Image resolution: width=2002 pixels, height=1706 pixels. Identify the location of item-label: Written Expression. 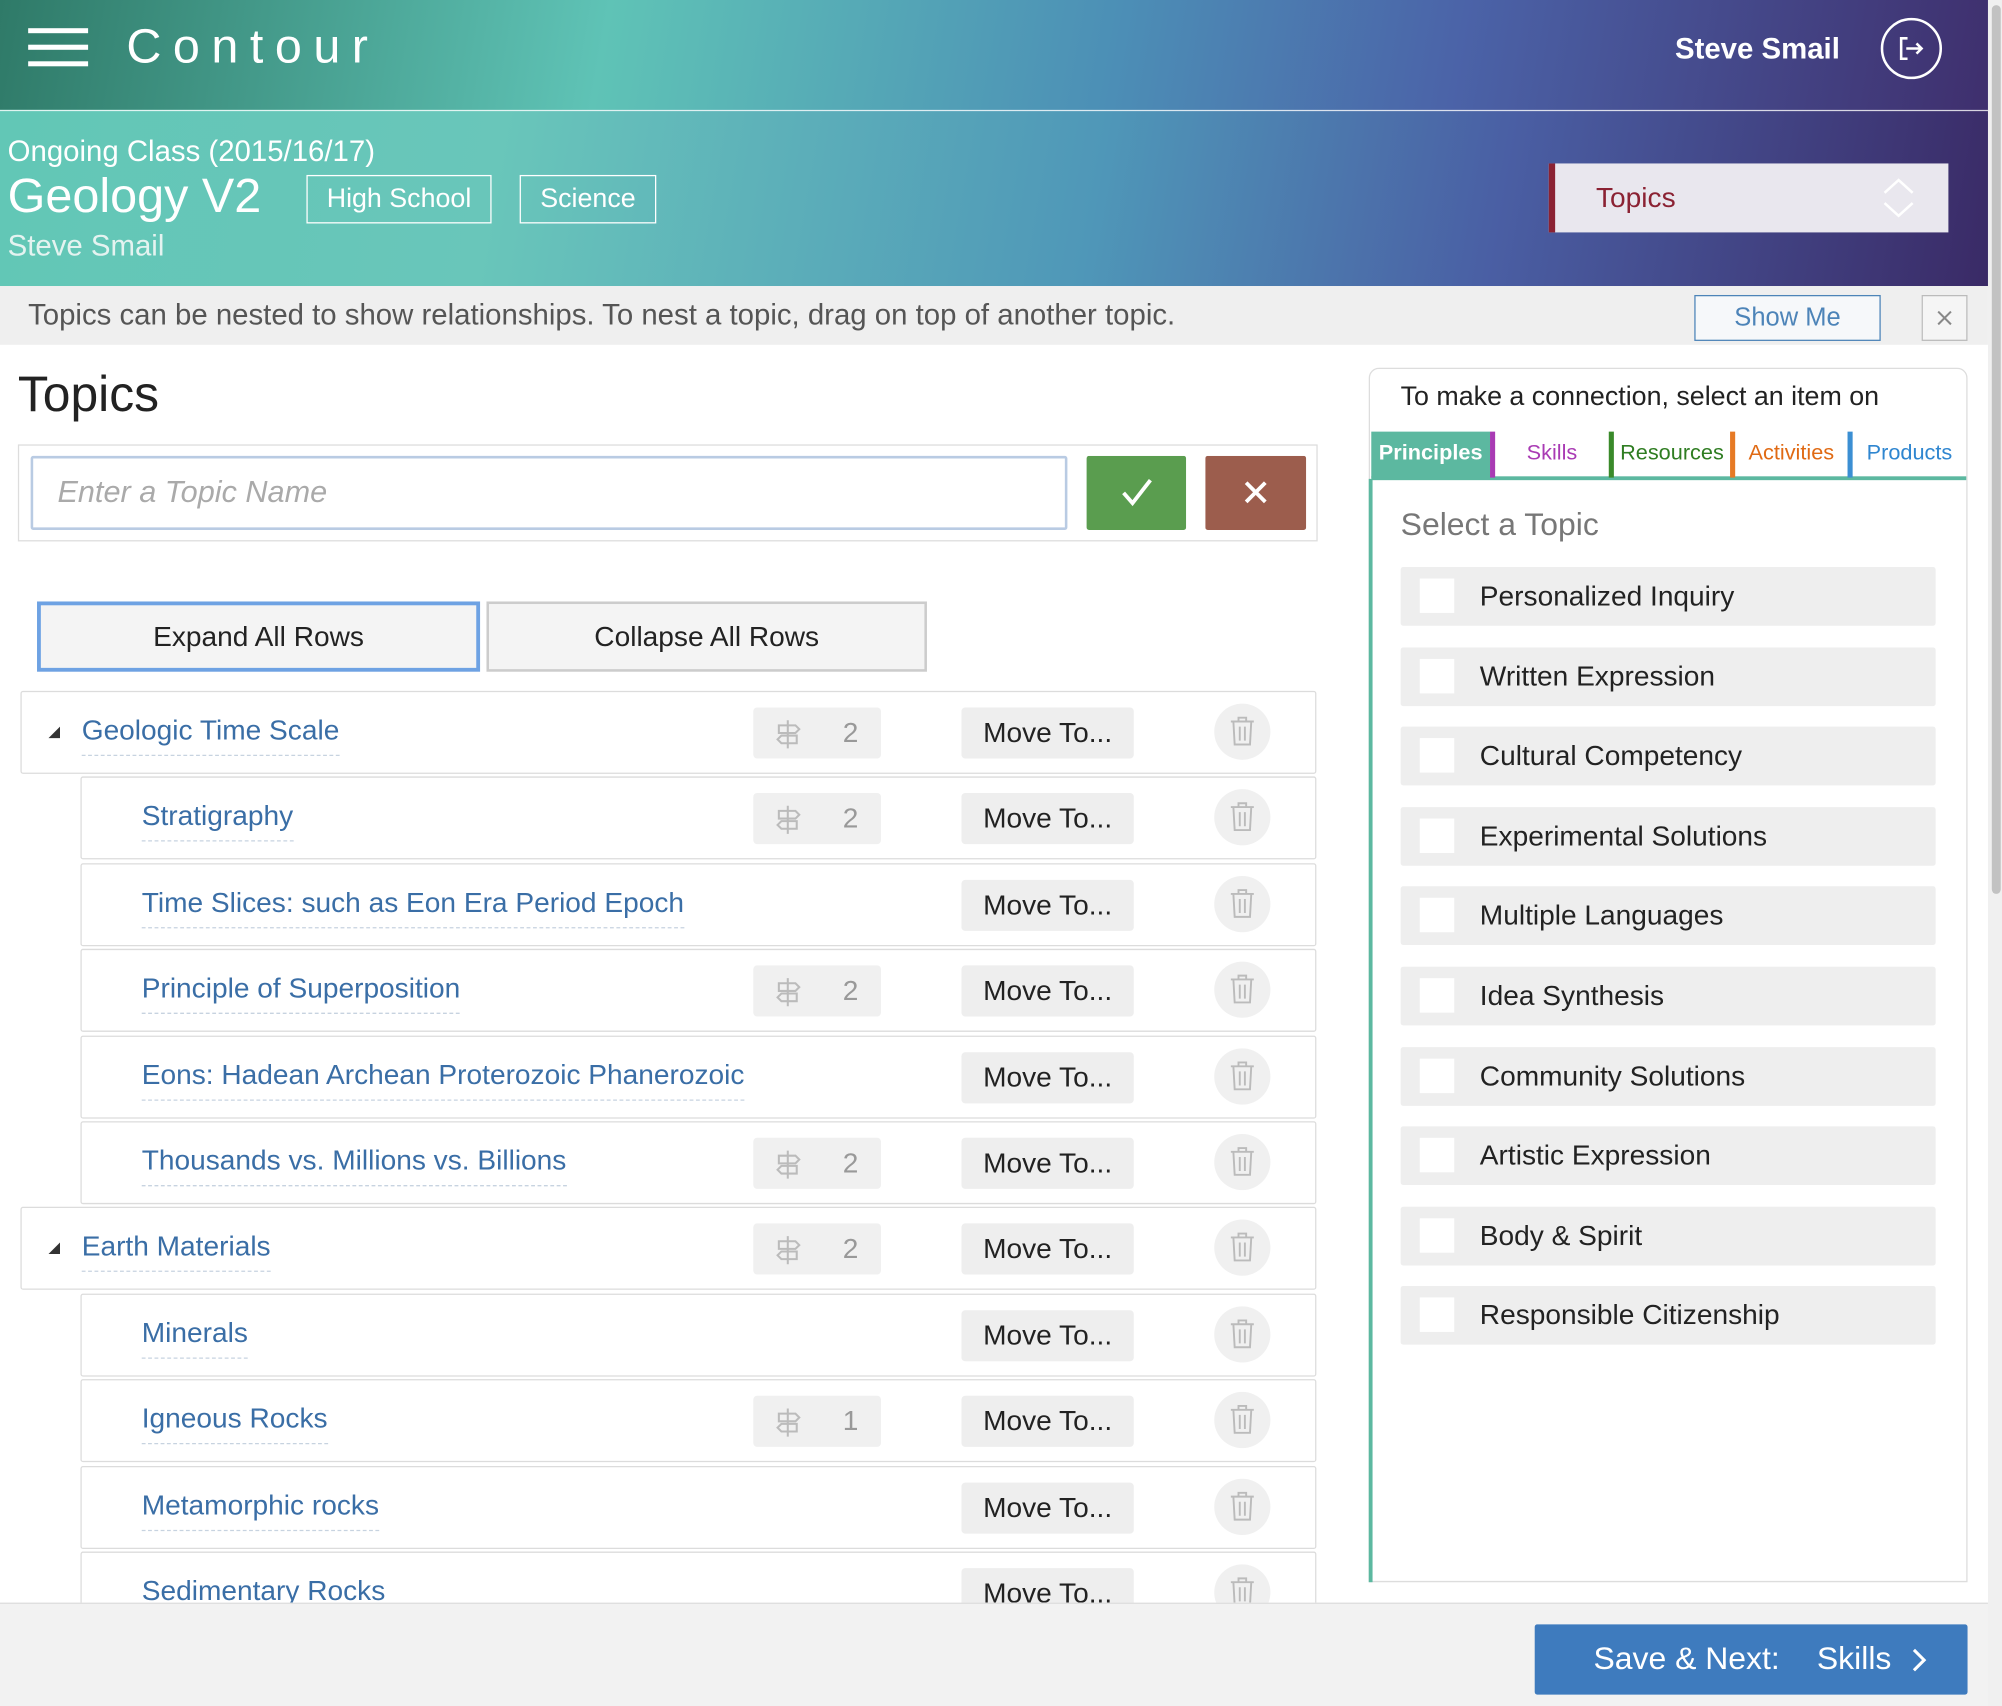
(1597, 675).